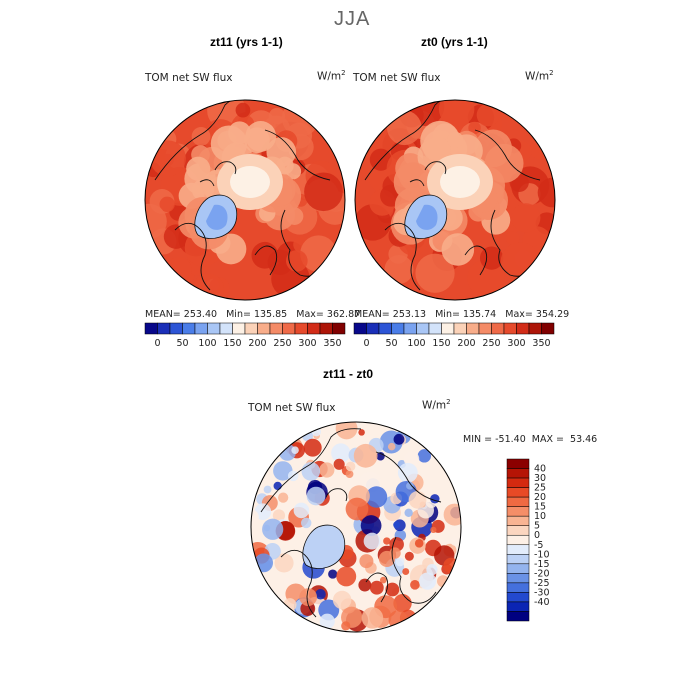 The image size is (700, 700). What do you see at coordinates (542, 554) in the screenshot?
I see `colorbar-3-tick-label: -10` at bounding box center [542, 554].